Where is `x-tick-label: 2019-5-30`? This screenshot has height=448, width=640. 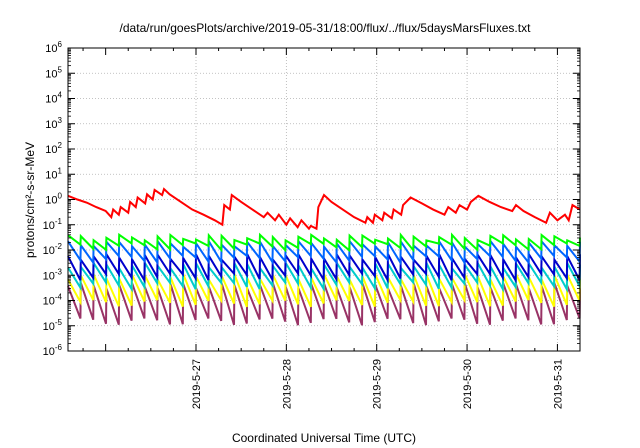 x-tick-label: 2019-5-30 is located at coordinates (468, 384).